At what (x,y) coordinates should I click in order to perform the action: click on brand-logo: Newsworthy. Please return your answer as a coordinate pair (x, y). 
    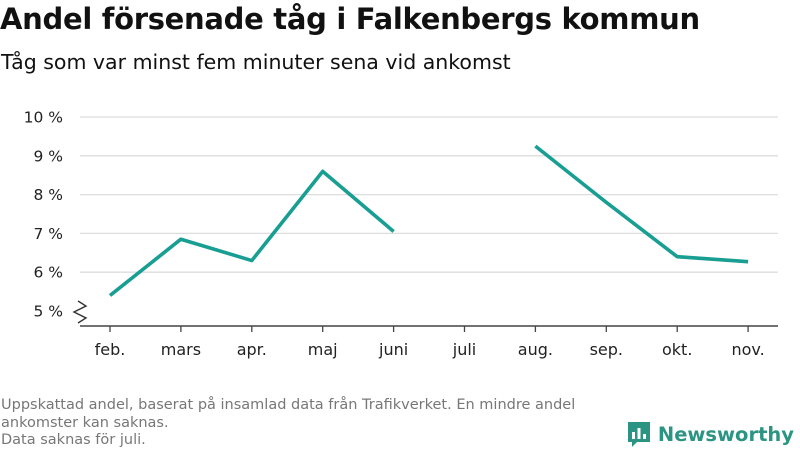
    Looking at the image, I should click on (710, 434).